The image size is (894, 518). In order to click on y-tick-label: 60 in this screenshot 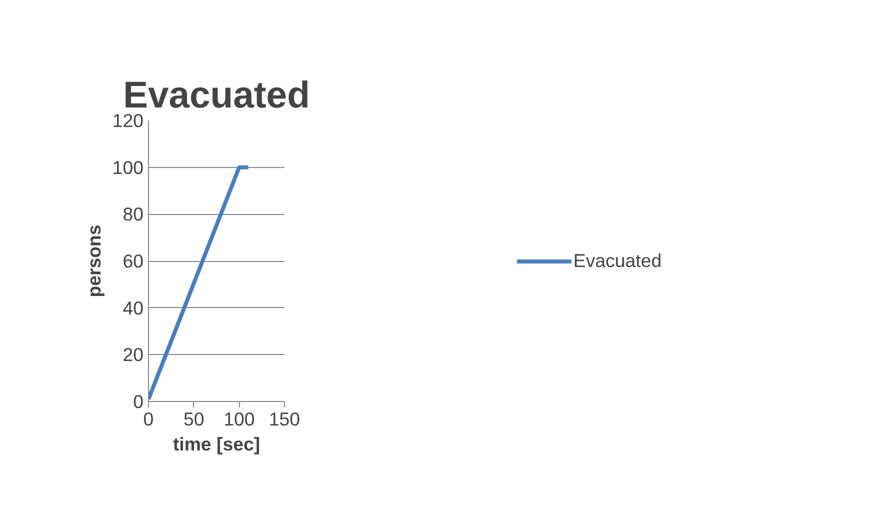, I will do `click(133, 261)`.